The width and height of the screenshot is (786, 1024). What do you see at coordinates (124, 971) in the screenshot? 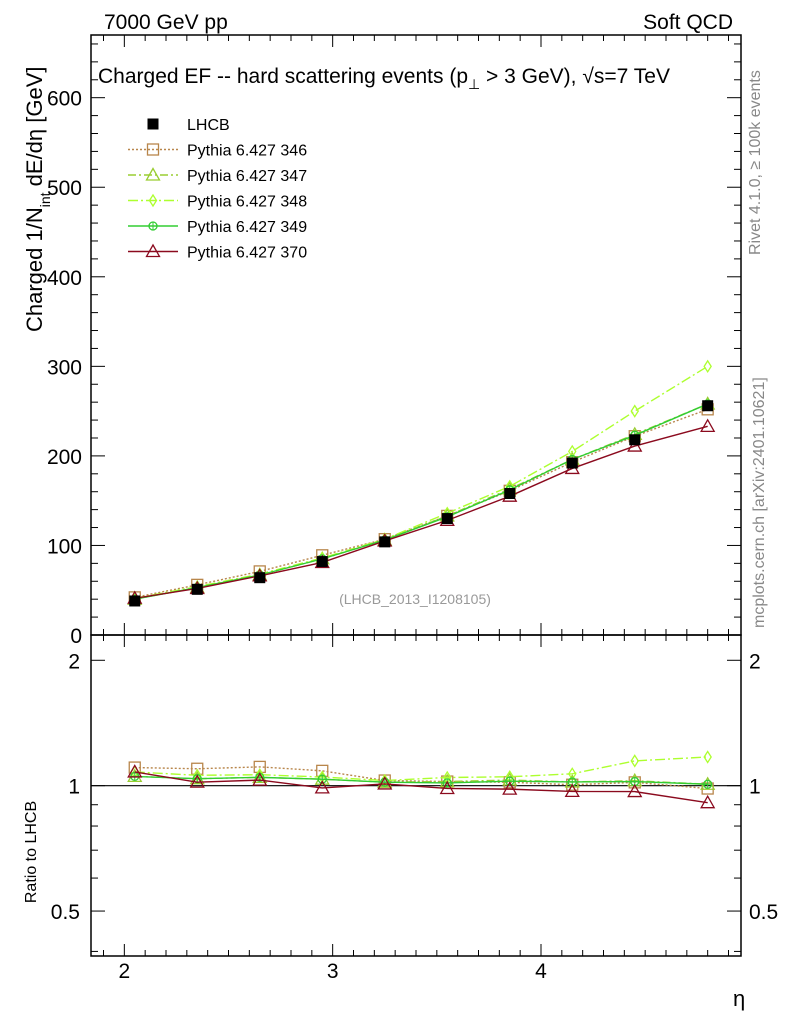
I see `x-tick-label: 2` at bounding box center [124, 971].